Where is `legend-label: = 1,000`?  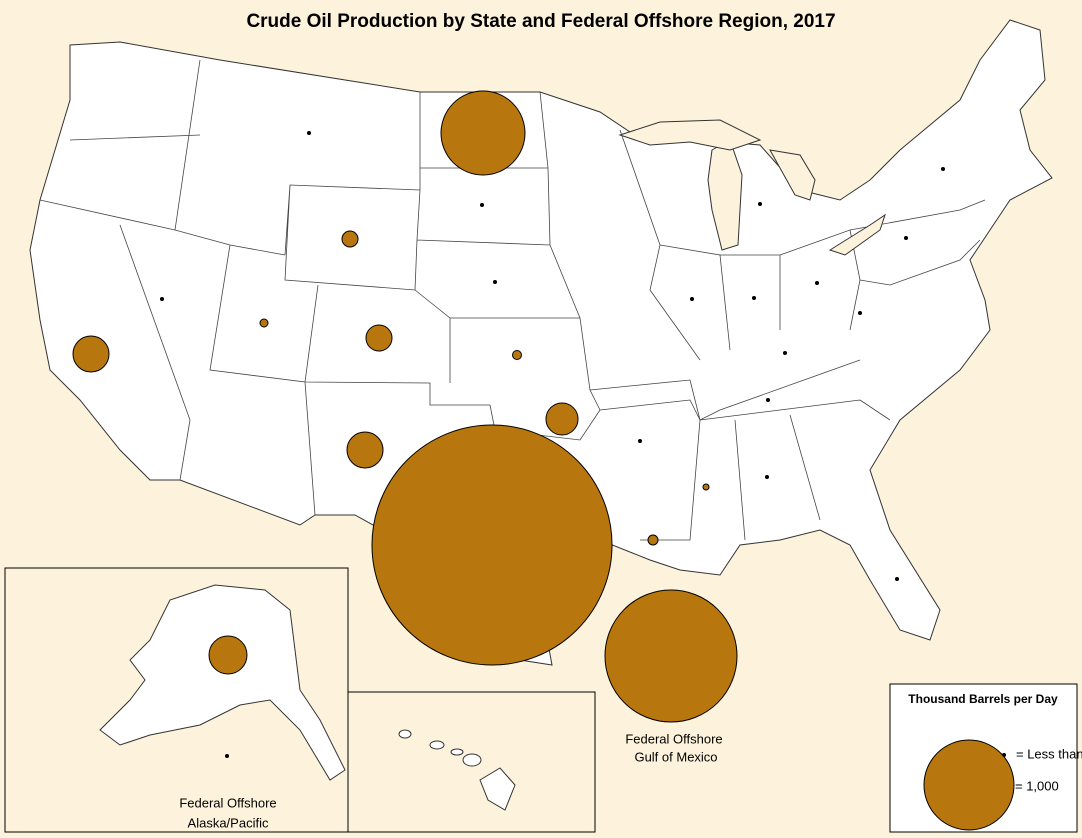
legend-label: = 1,000 is located at coordinates (1037, 785).